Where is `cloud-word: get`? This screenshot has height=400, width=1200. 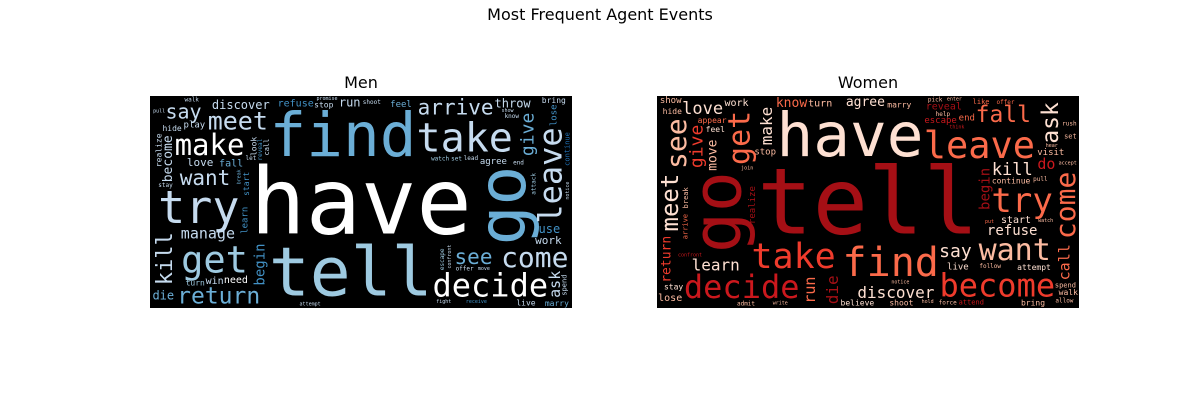 cloud-word: get is located at coordinates (214, 260).